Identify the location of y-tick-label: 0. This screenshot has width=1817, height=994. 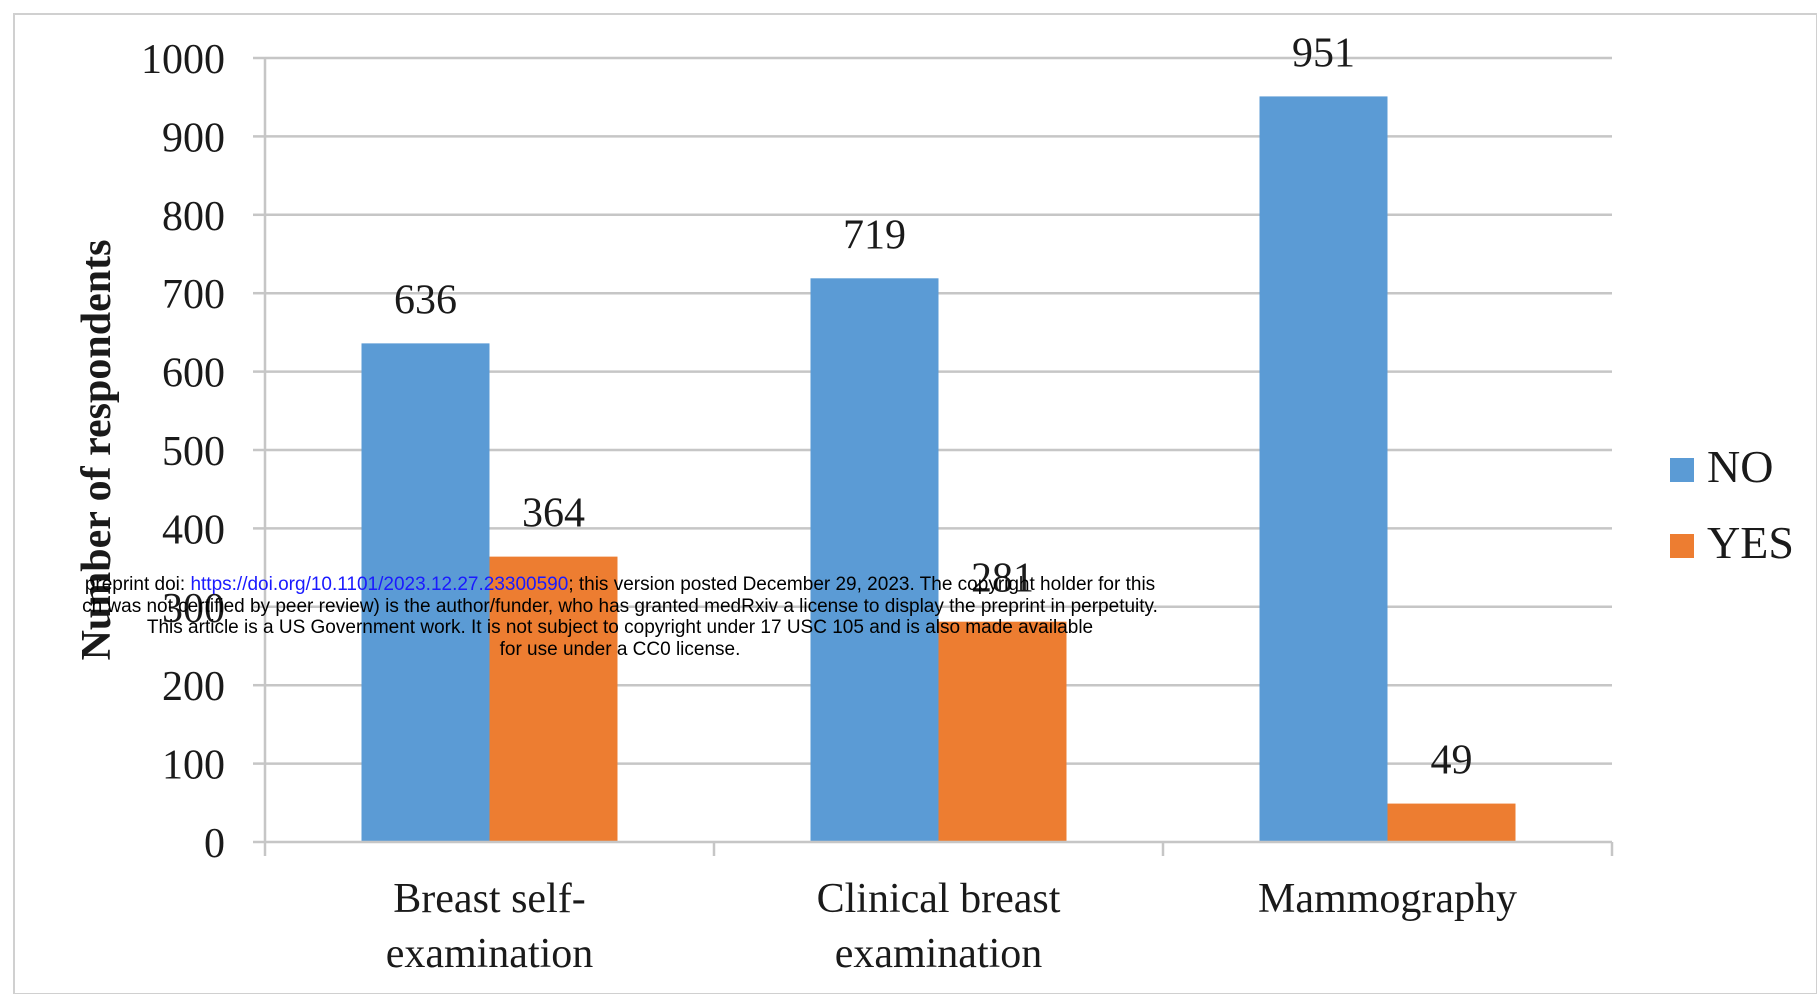
(214, 844).